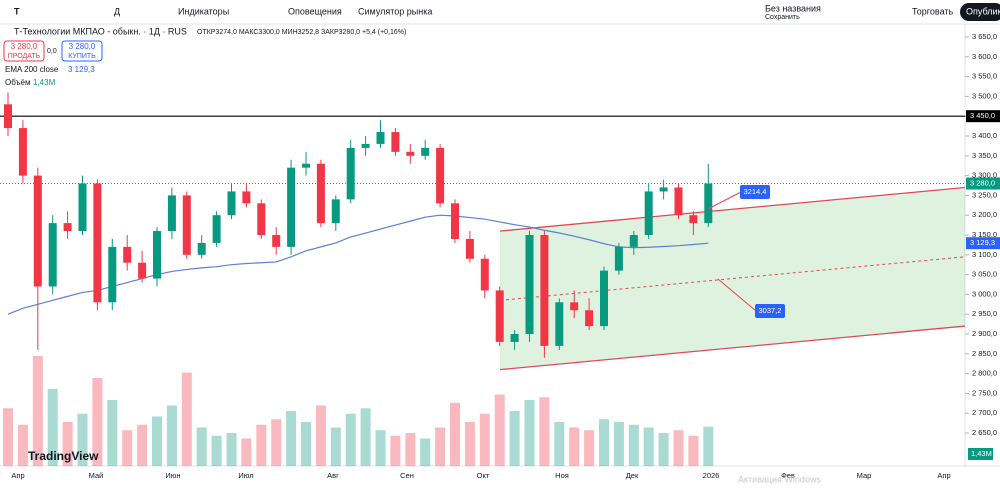 The height and width of the screenshot is (489, 1000). Describe the element at coordinates (395, 11) in the screenshot. I see `replay: Симулятор рынка` at that location.